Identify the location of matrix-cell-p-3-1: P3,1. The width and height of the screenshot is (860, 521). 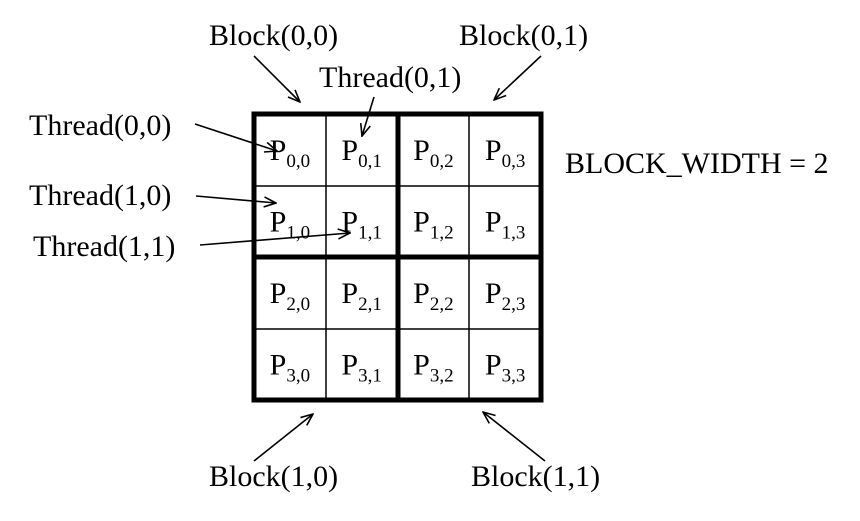
(361, 367).